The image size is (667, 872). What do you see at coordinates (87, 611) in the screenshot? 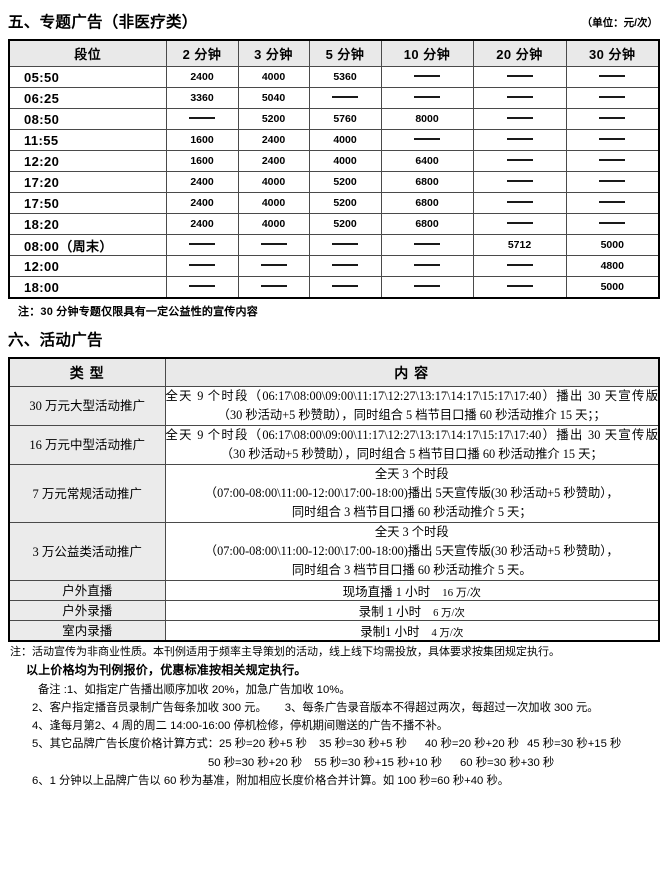
I see `activity-type-outdoor-rec: 户外录播` at bounding box center [87, 611].